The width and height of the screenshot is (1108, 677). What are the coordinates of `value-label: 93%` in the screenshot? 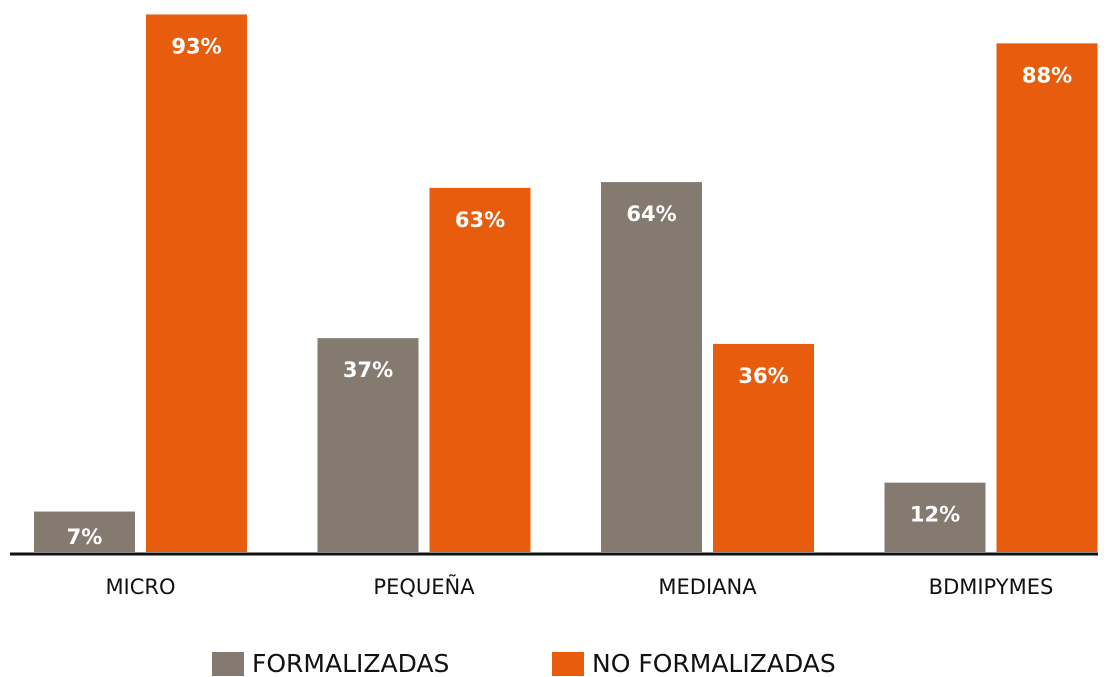 It's located at (196, 46).